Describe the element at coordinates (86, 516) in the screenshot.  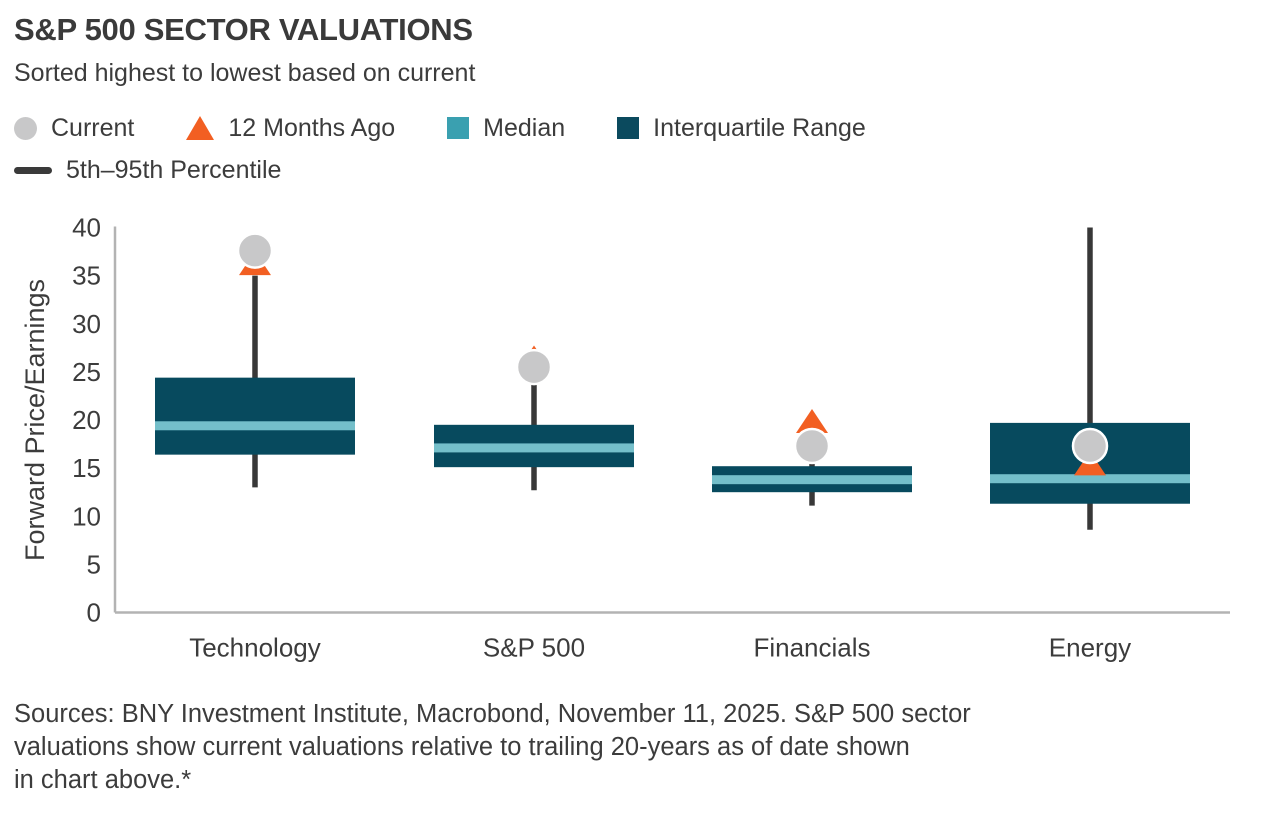
I see `y-tick-label: 10` at that location.